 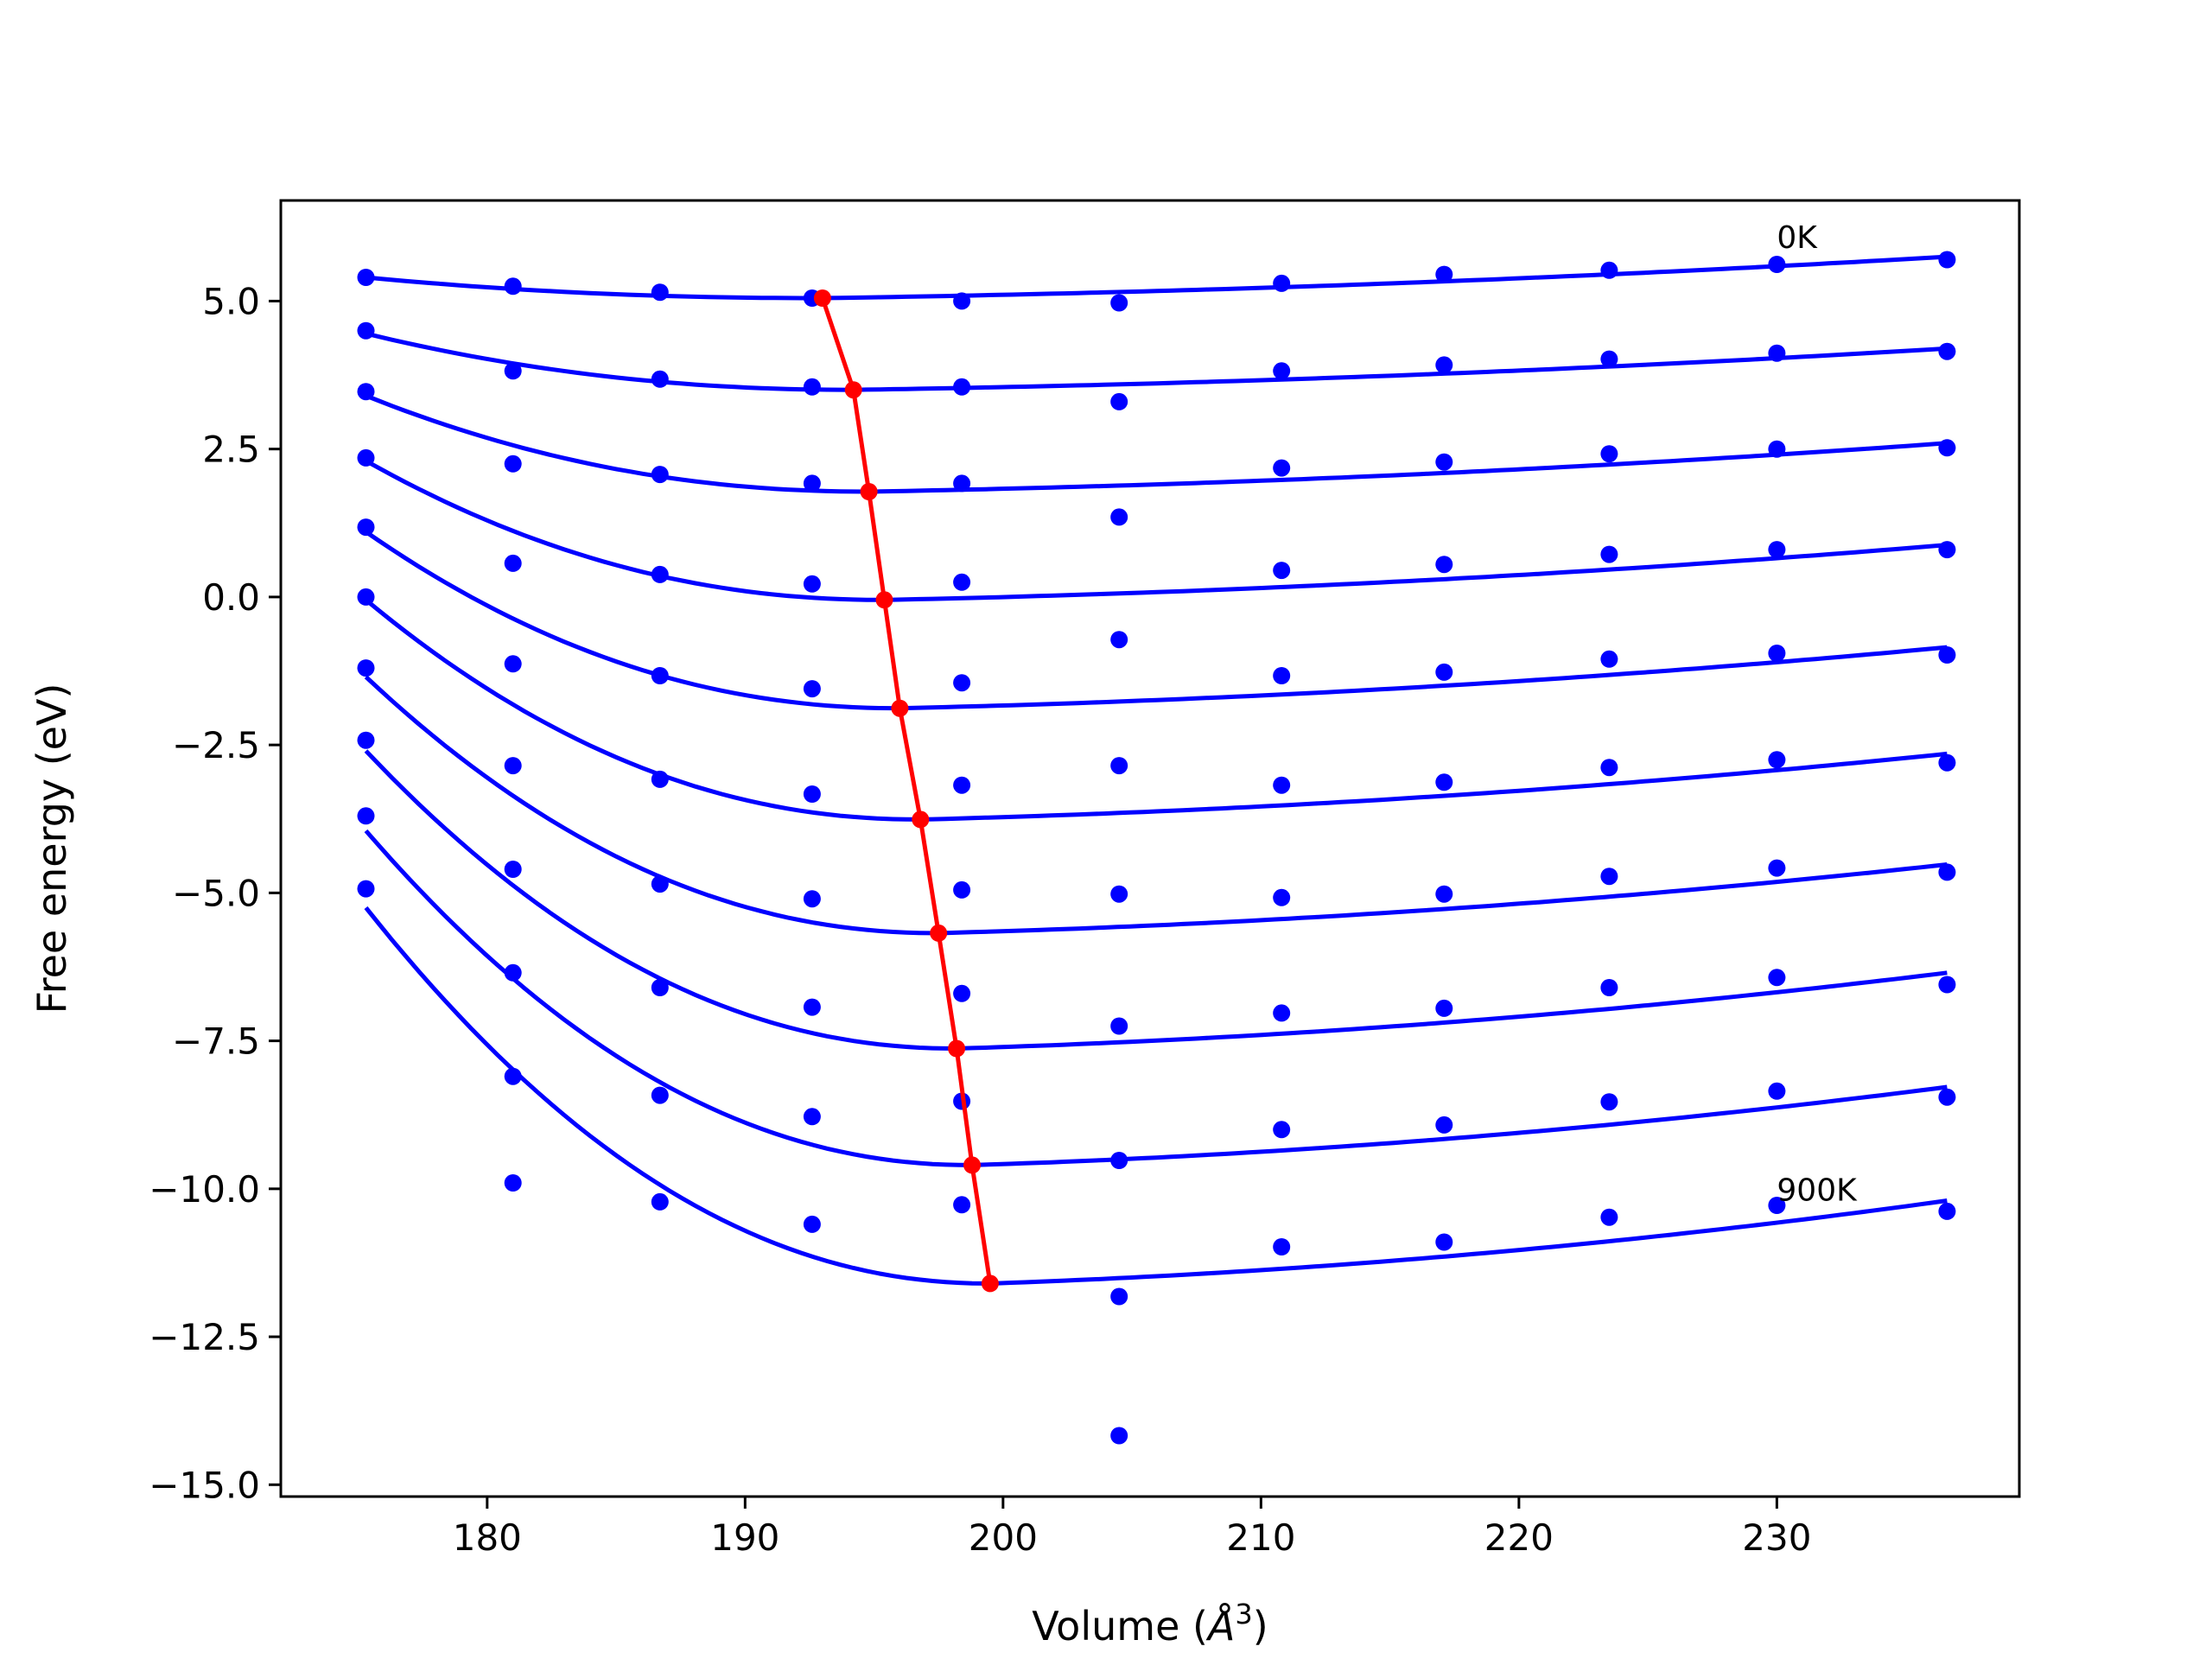 What do you see at coordinates (1150, 1623) in the screenshot?
I see `x-axis-label: Volume (Å3)` at bounding box center [1150, 1623].